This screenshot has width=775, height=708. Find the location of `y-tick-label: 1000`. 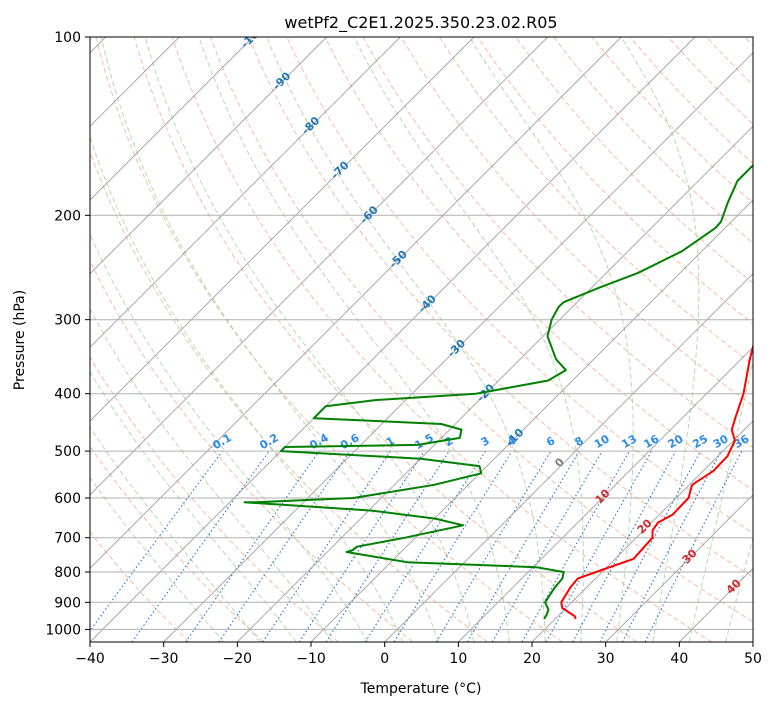

y-tick-label: 1000 is located at coordinates (63, 630).